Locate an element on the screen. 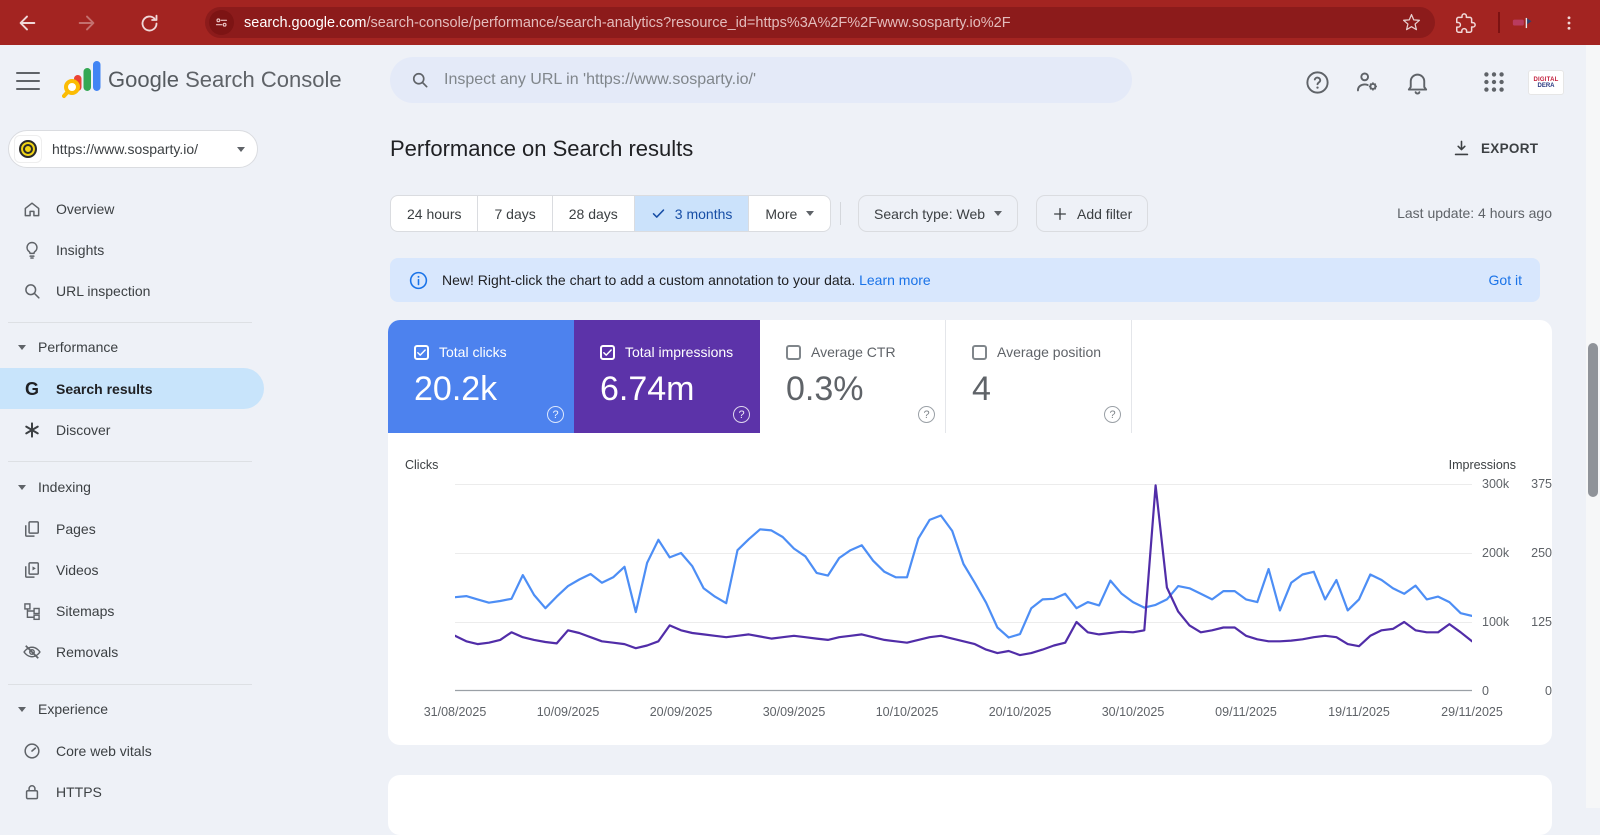  x-axis-tick: 19/11/2025 is located at coordinates (1359, 712).